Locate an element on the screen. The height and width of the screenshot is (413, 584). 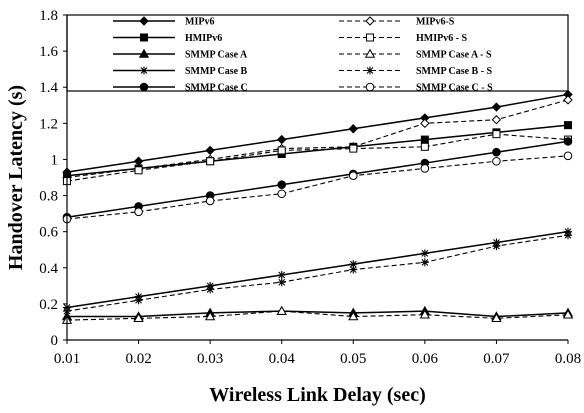
x-tick-label: 0.04 is located at coordinates (282, 359).